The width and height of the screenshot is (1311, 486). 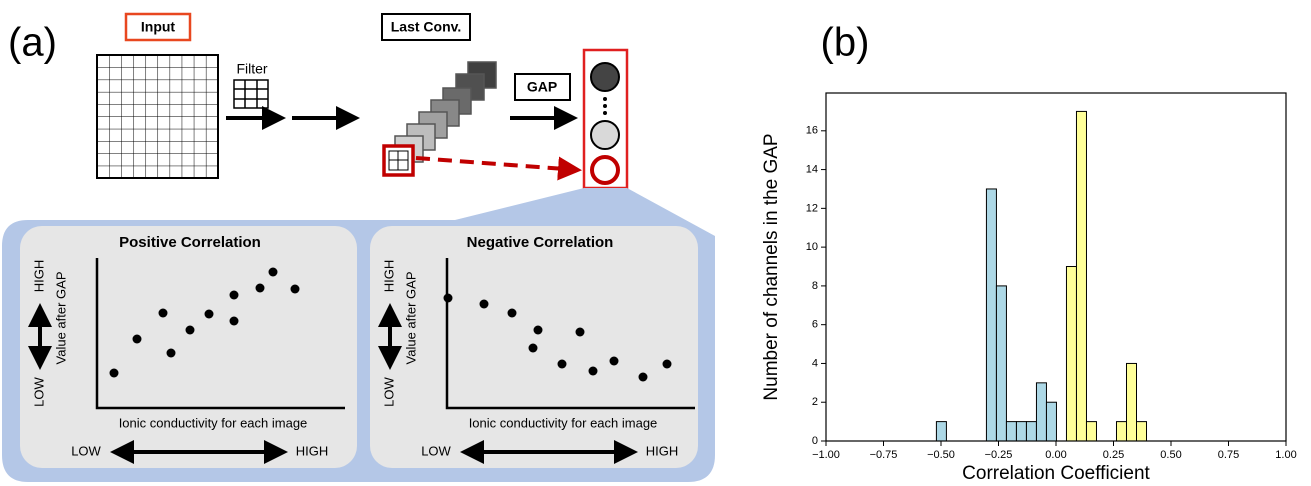 I want to click on y-tick-label: 10, so click(x=812, y=247).